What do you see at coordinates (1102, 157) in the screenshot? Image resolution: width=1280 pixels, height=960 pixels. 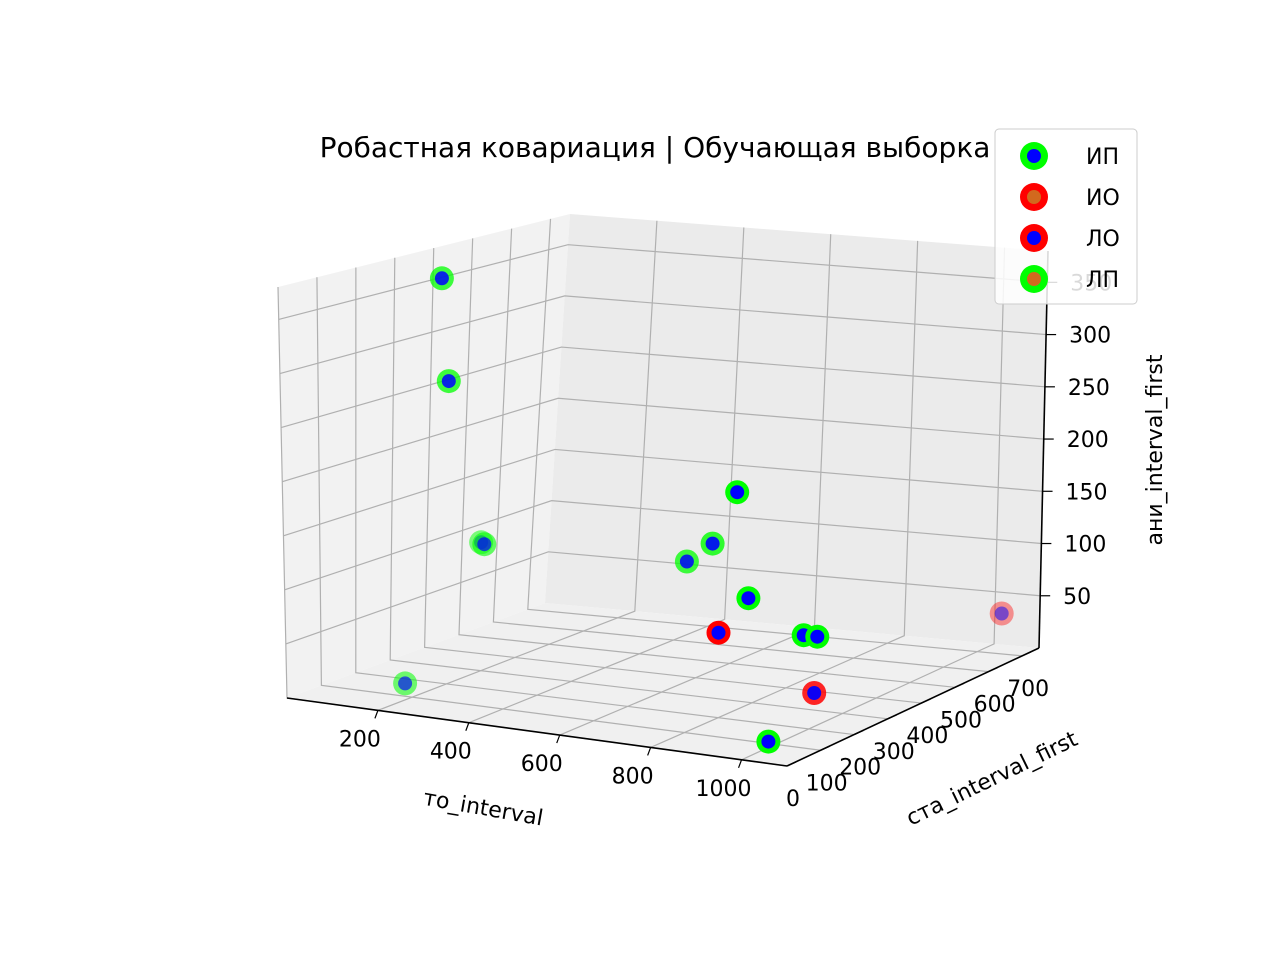 I see `legend-label: ИП` at bounding box center [1102, 157].